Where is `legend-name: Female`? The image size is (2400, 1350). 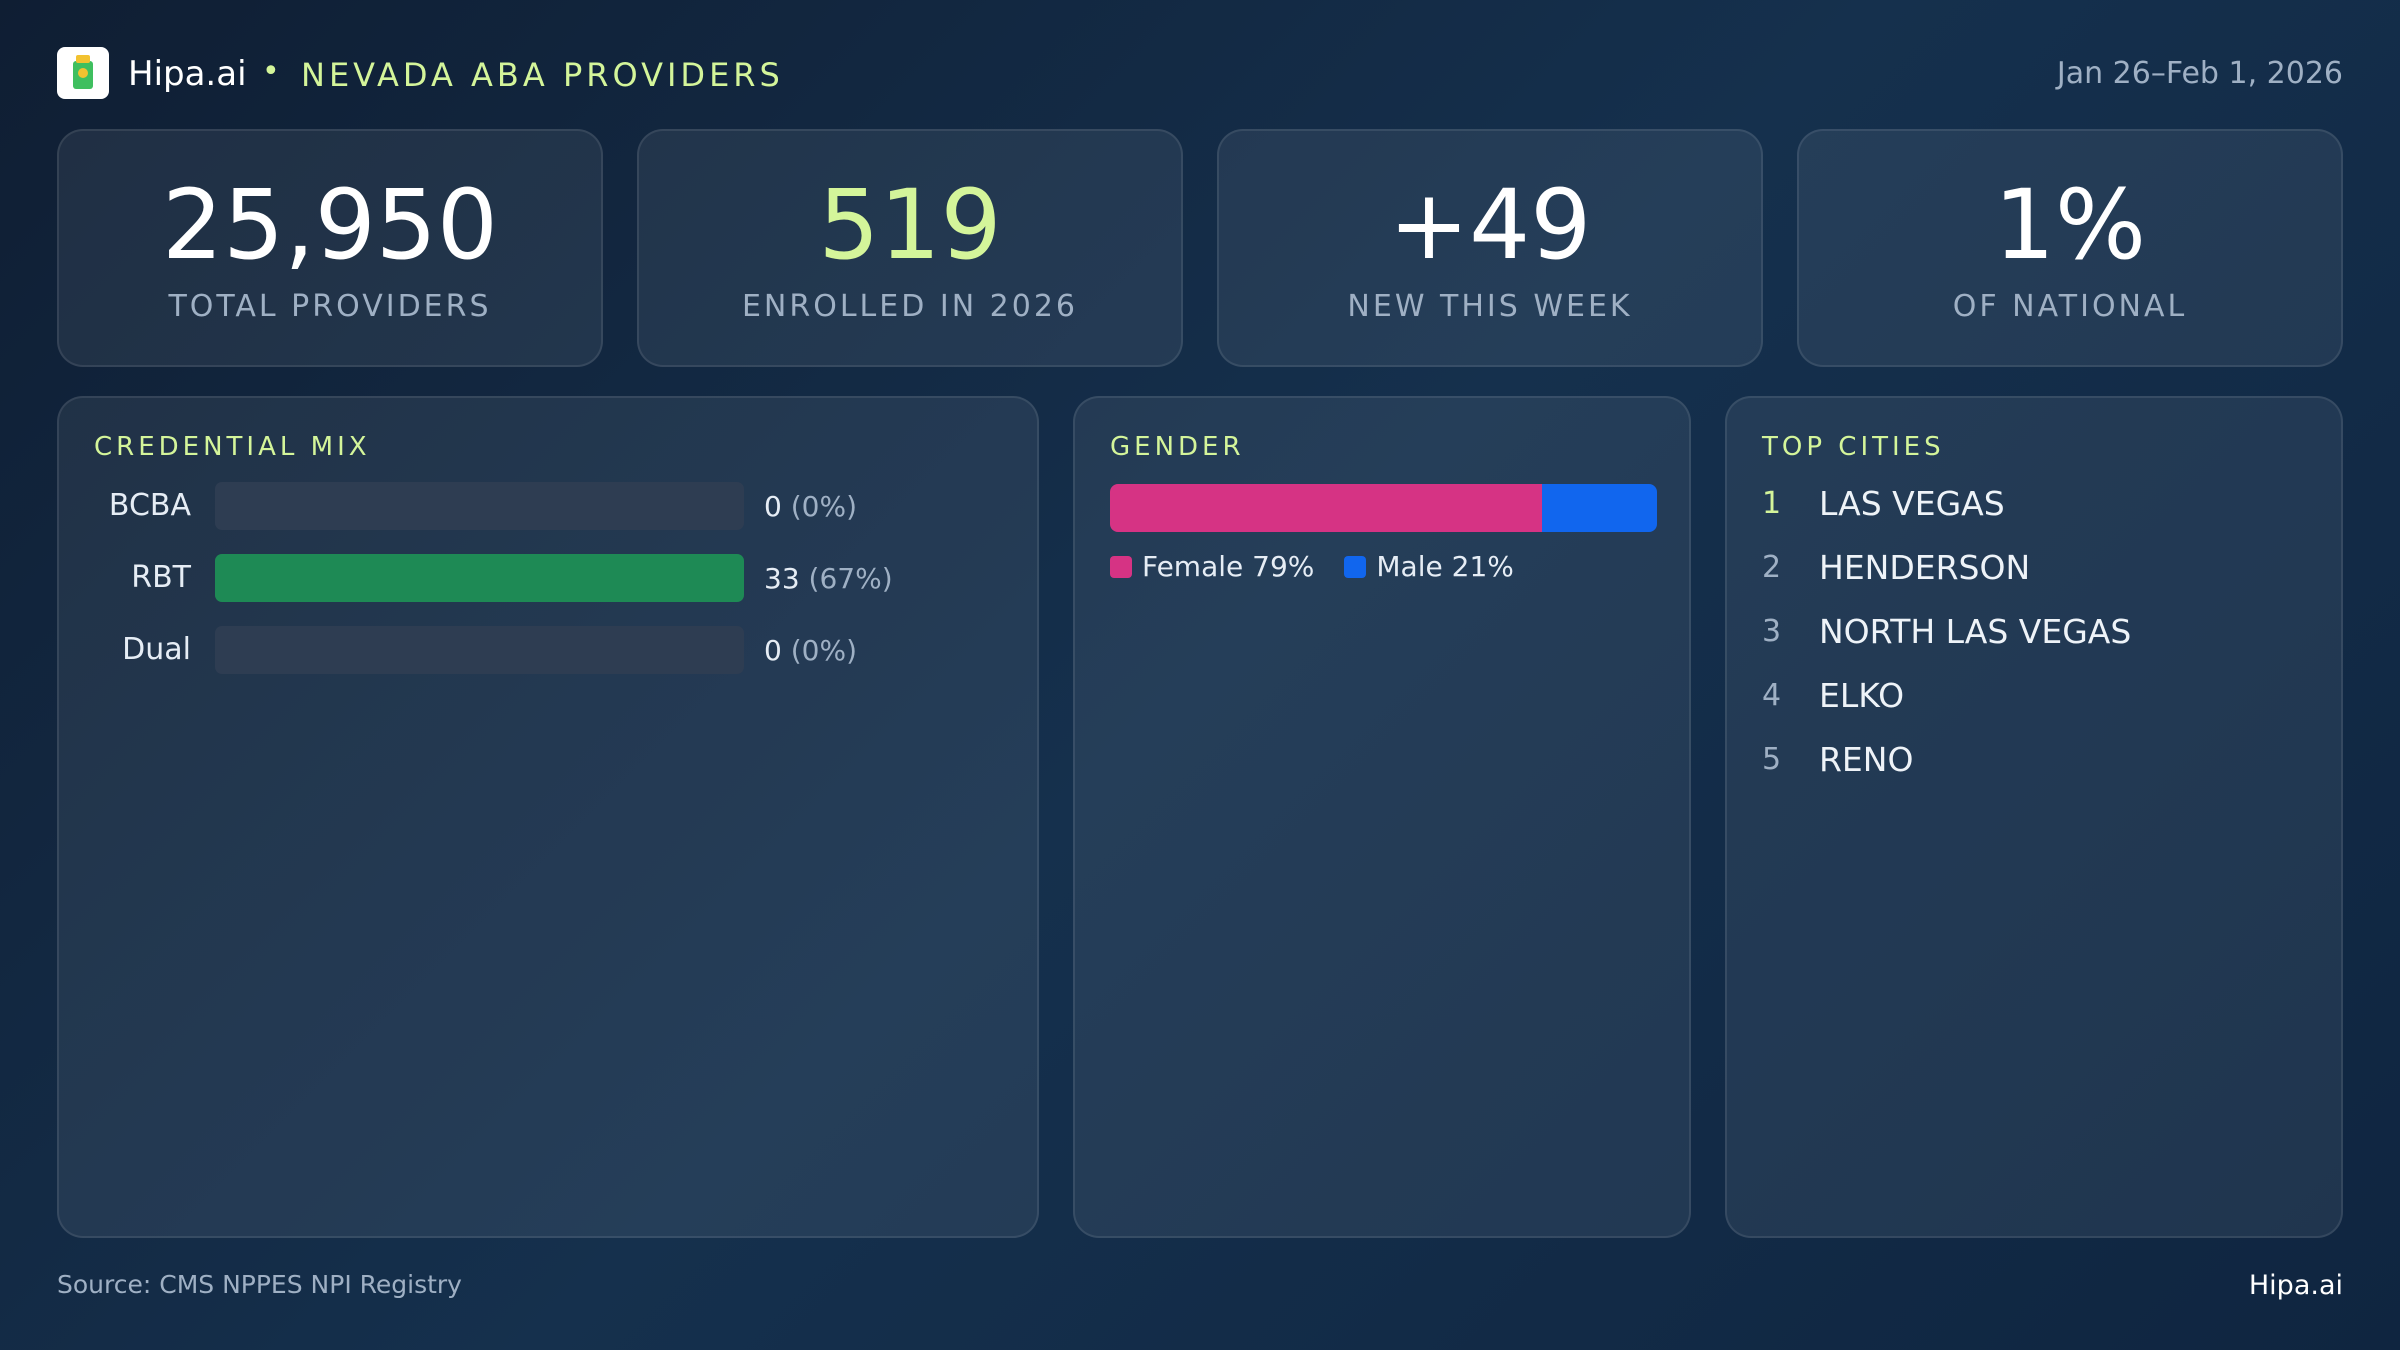
legend-name: Female is located at coordinates (1193, 566).